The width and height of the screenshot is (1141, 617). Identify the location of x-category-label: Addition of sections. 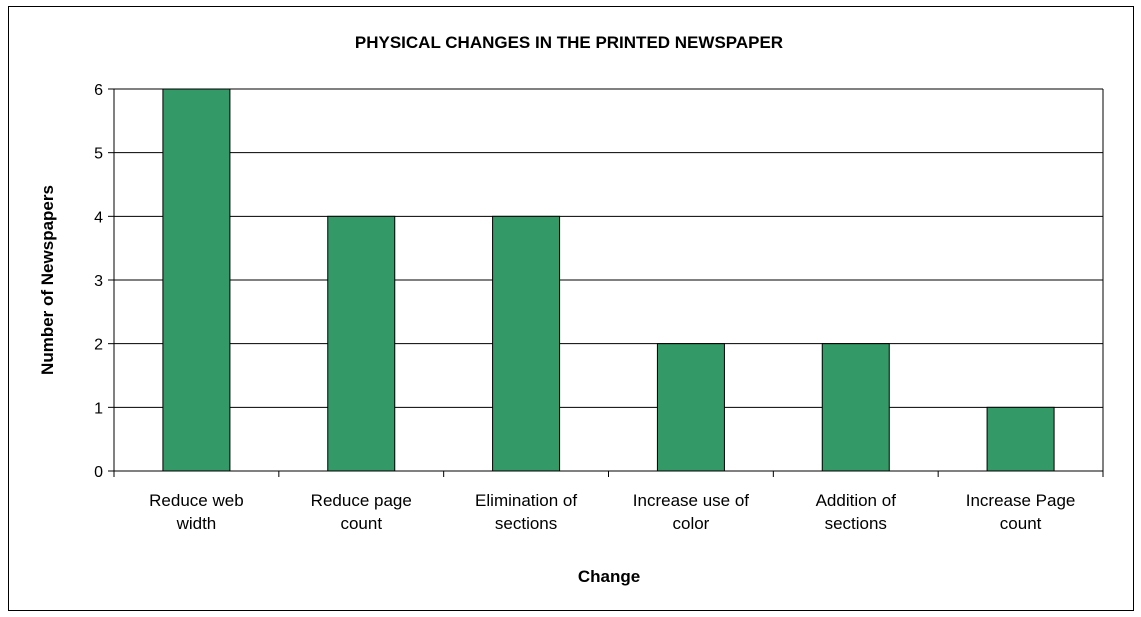
(856, 512).